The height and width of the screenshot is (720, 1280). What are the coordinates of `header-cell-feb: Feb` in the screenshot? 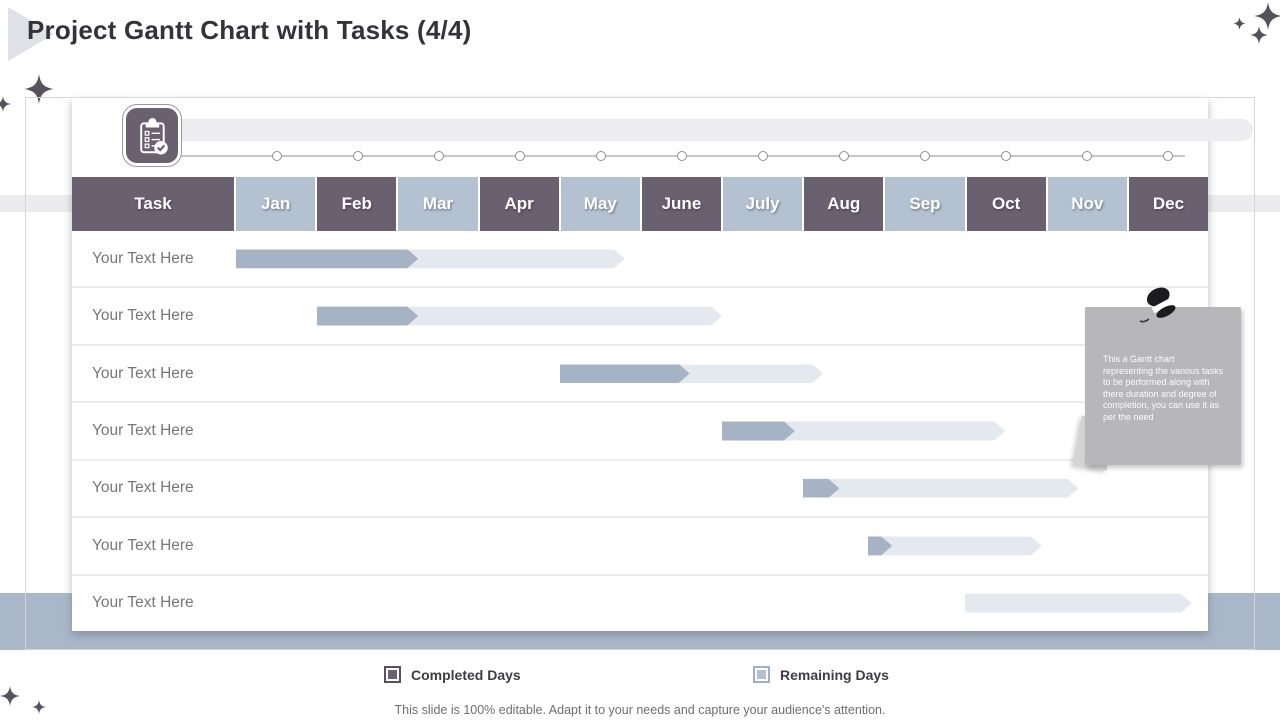 It's located at (357, 204).